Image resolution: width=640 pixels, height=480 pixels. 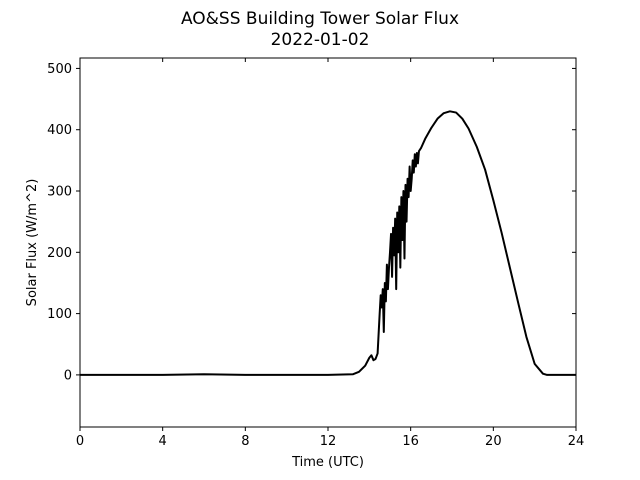 I want to click on y-tick-label: 100, so click(x=59, y=314).